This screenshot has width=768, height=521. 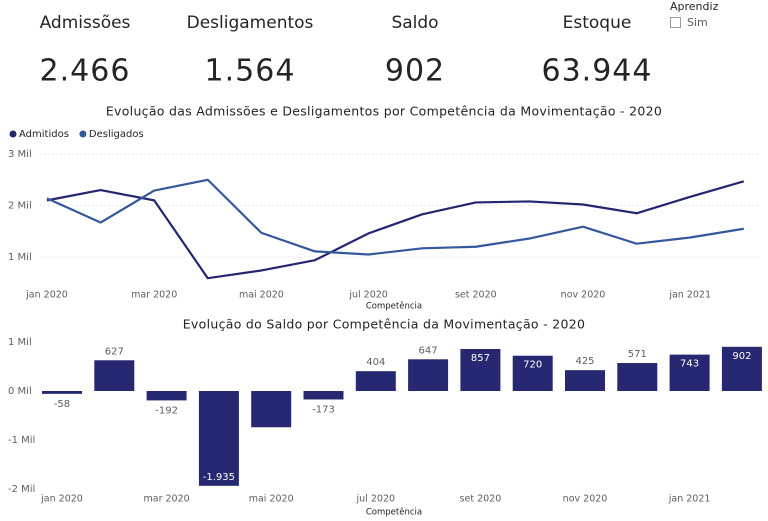 I want to click on value-label: -1.935, so click(x=219, y=477).